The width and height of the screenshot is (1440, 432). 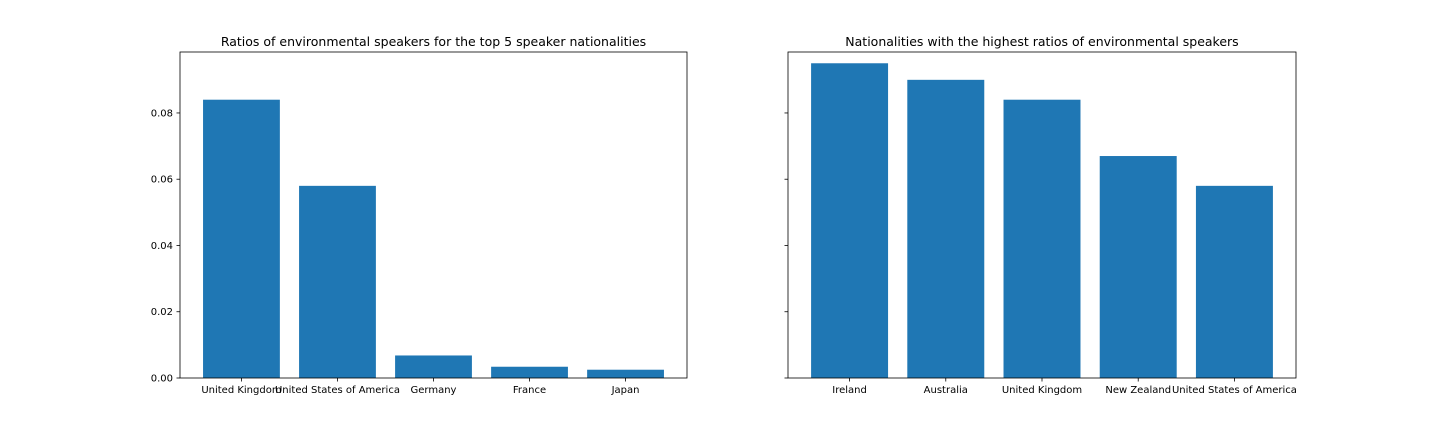 I want to click on bar-japan, so click(x=625, y=373).